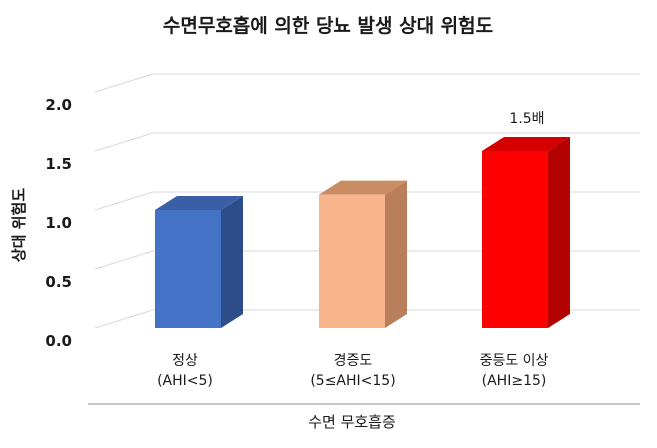  I want to click on y-tick-label: 2.0, so click(58, 105).